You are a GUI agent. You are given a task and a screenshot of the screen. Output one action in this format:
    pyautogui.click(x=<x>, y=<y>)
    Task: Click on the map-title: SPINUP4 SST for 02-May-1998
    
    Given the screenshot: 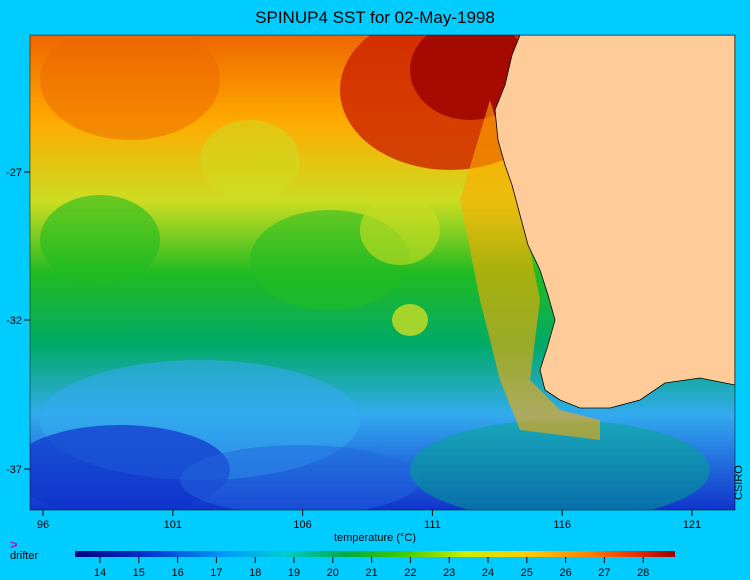 What is the action you would take?
    pyautogui.click(x=375, y=17)
    